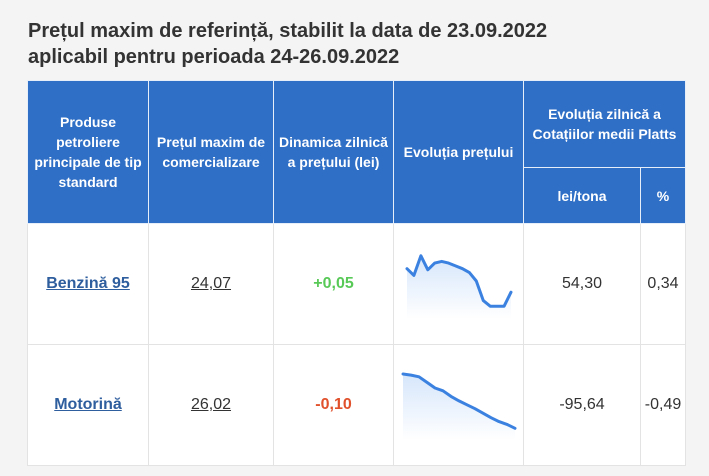  I want to click on daily-change-value: -0,10, so click(333, 404).